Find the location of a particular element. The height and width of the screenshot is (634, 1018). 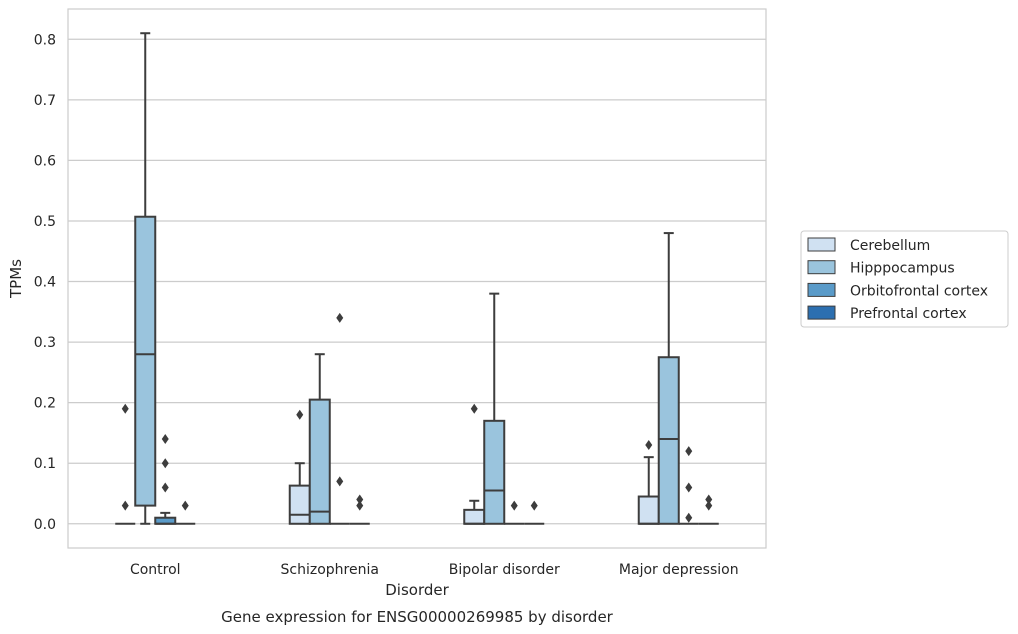

y-tick-label: 0.5 is located at coordinates (45, 222).